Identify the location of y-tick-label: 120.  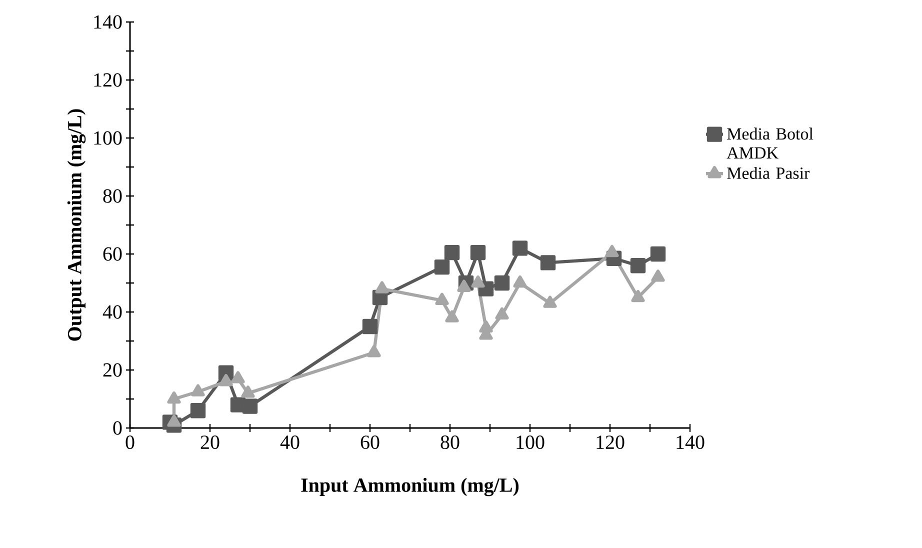
(108, 80).